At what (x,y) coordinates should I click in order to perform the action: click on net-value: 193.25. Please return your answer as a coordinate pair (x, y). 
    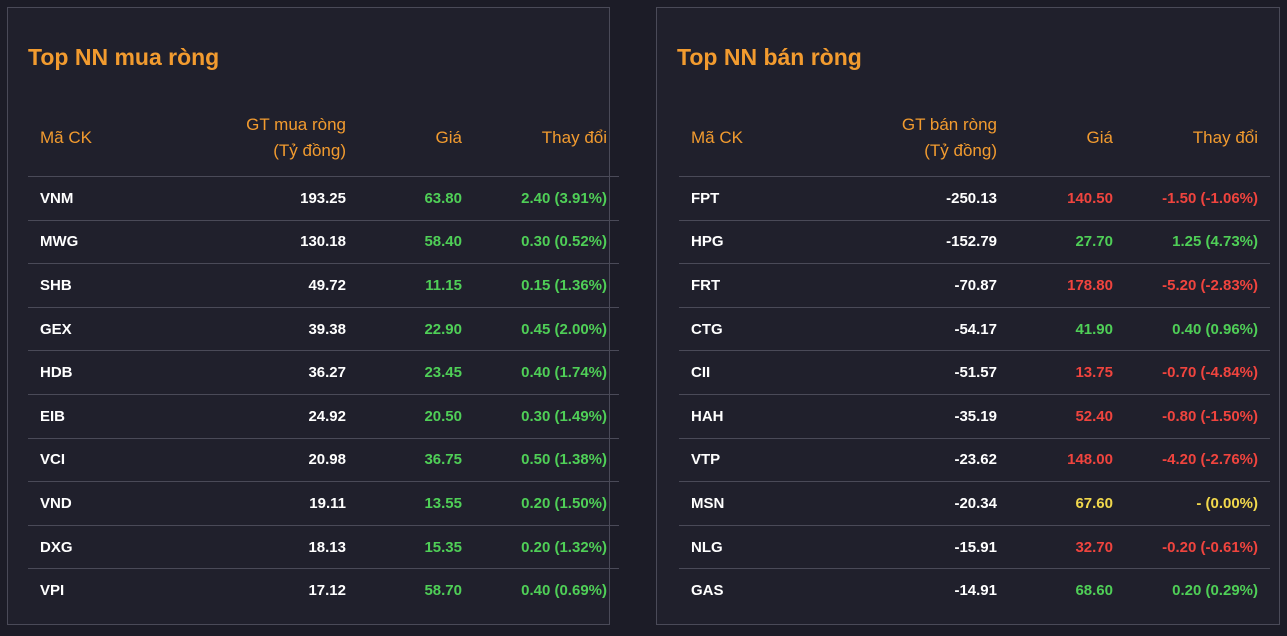
    Looking at the image, I should click on (248, 198).